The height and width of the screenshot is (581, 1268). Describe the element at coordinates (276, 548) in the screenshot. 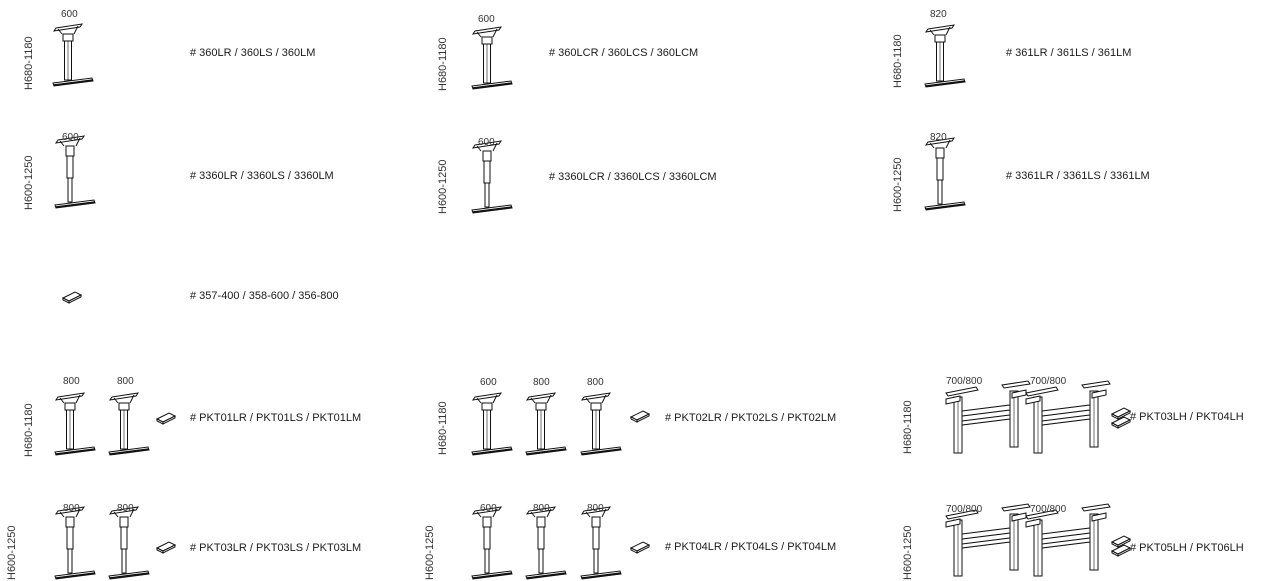

I see `product-code: # PKT03LR / PKT03LS / PKT03LM` at that location.